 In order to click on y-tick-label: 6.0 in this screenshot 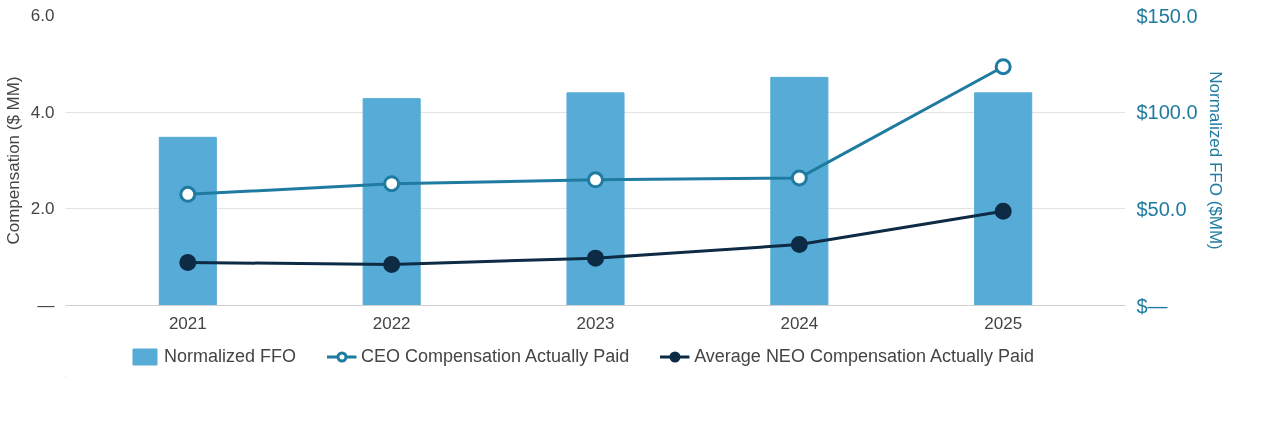, I will do `click(42, 15)`.